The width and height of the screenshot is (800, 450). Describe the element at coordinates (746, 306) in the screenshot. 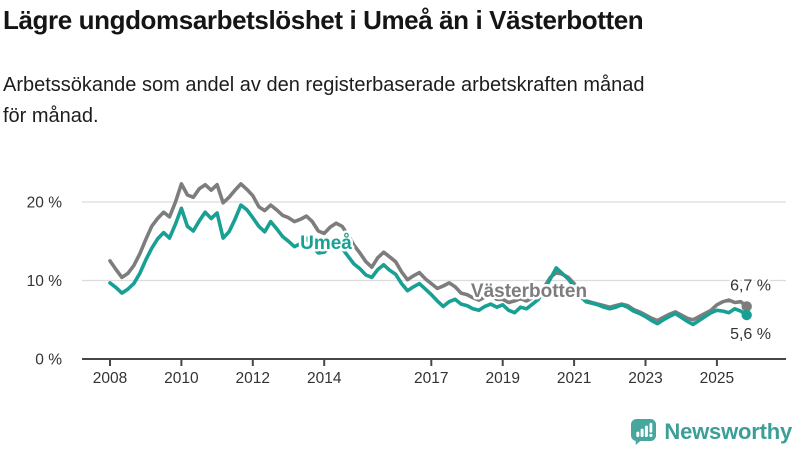

I see `series-end-dot-vasterbotten` at that location.